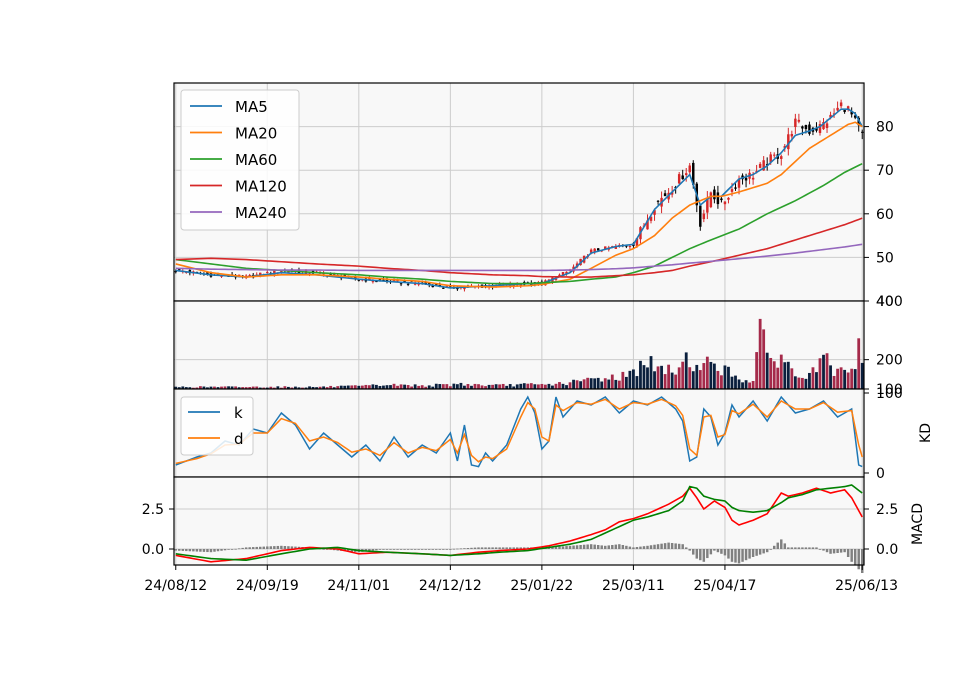 Image resolution: width=960 pixels, height=690 pixels. Describe the element at coordinates (519, 521) in the screenshot. I see `macd-panel-border` at that location.